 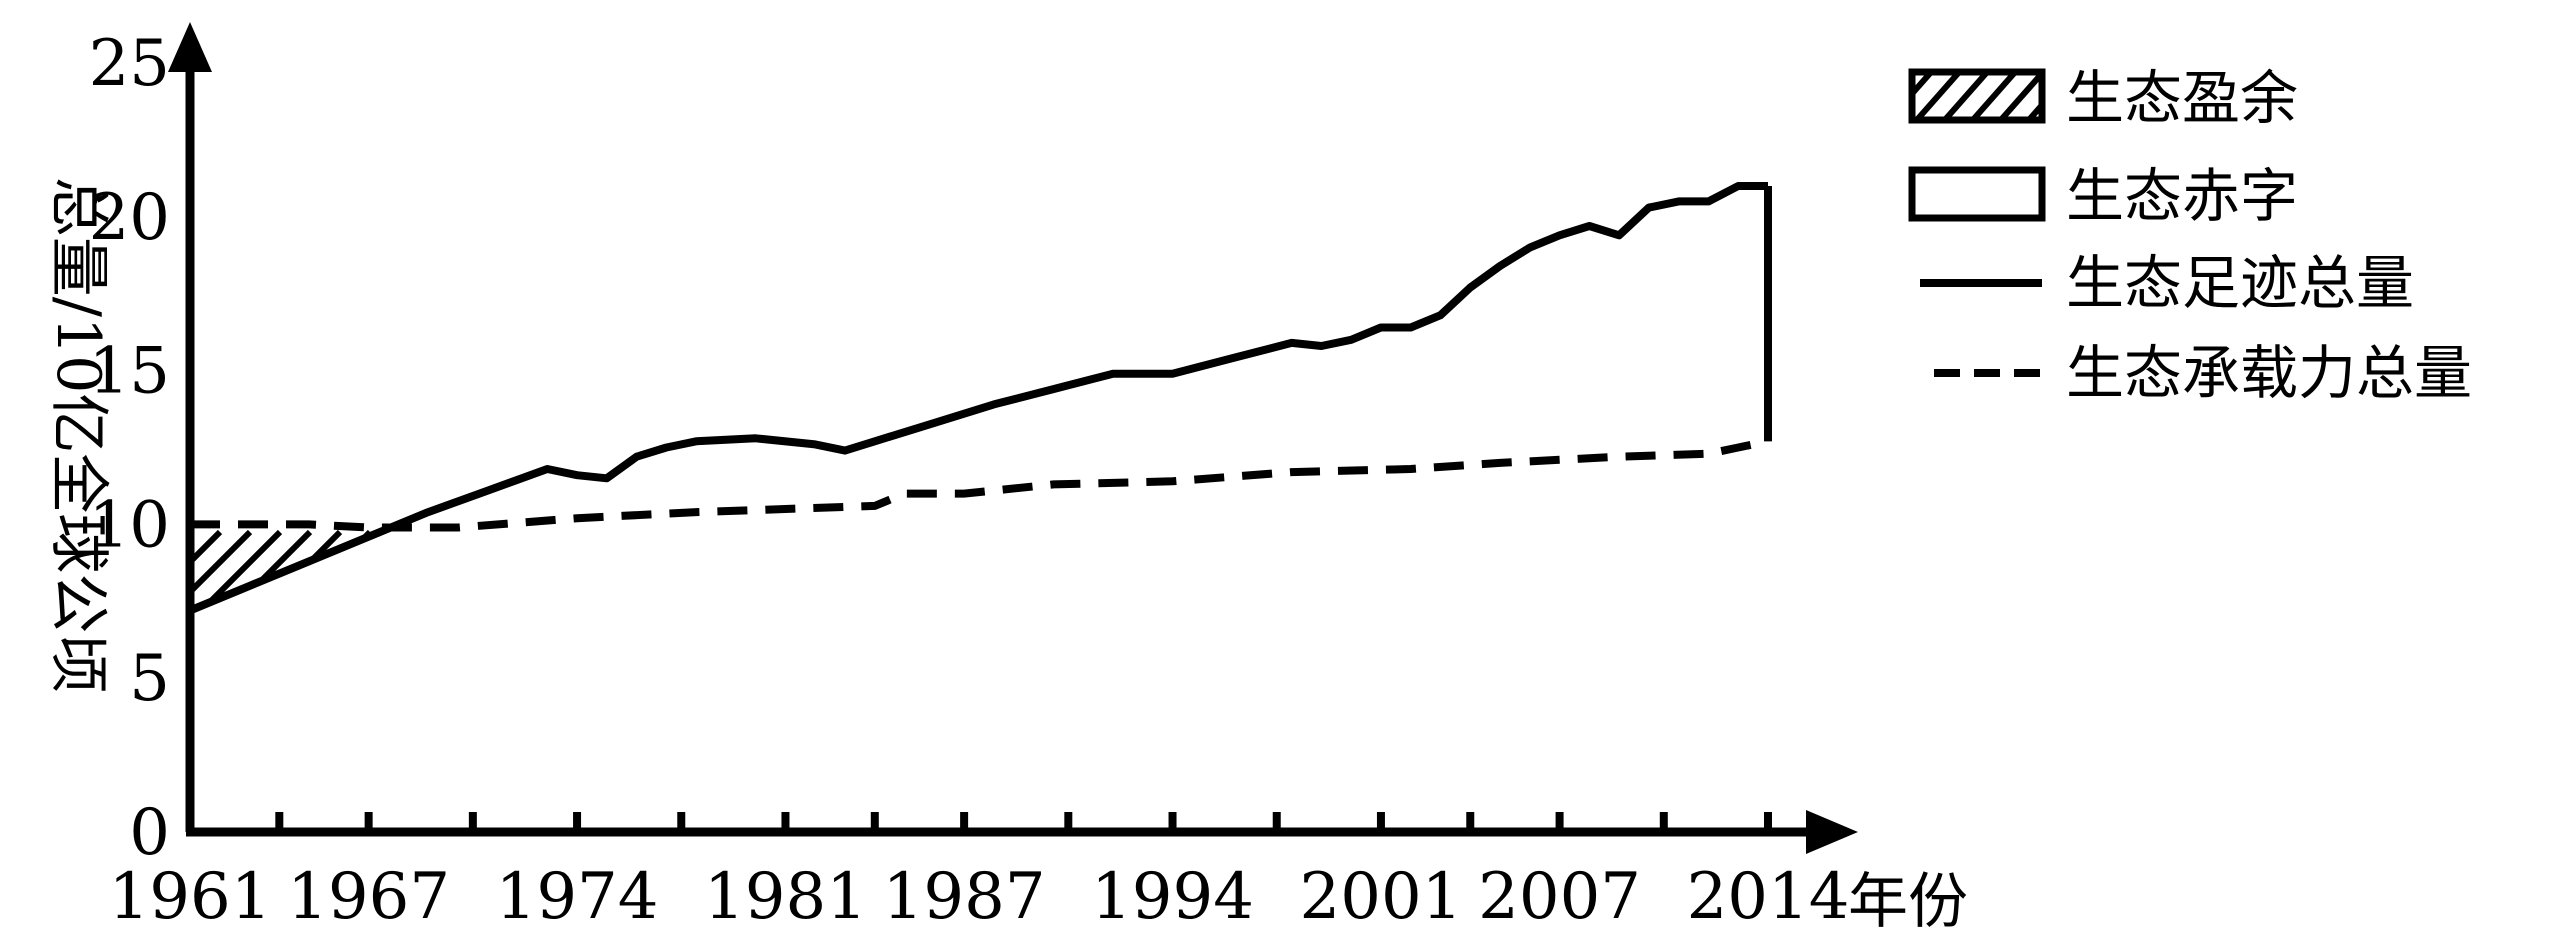 What do you see at coordinates (1172, 897) in the screenshot?
I see `x-tick-label: 1994` at bounding box center [1172, 897].